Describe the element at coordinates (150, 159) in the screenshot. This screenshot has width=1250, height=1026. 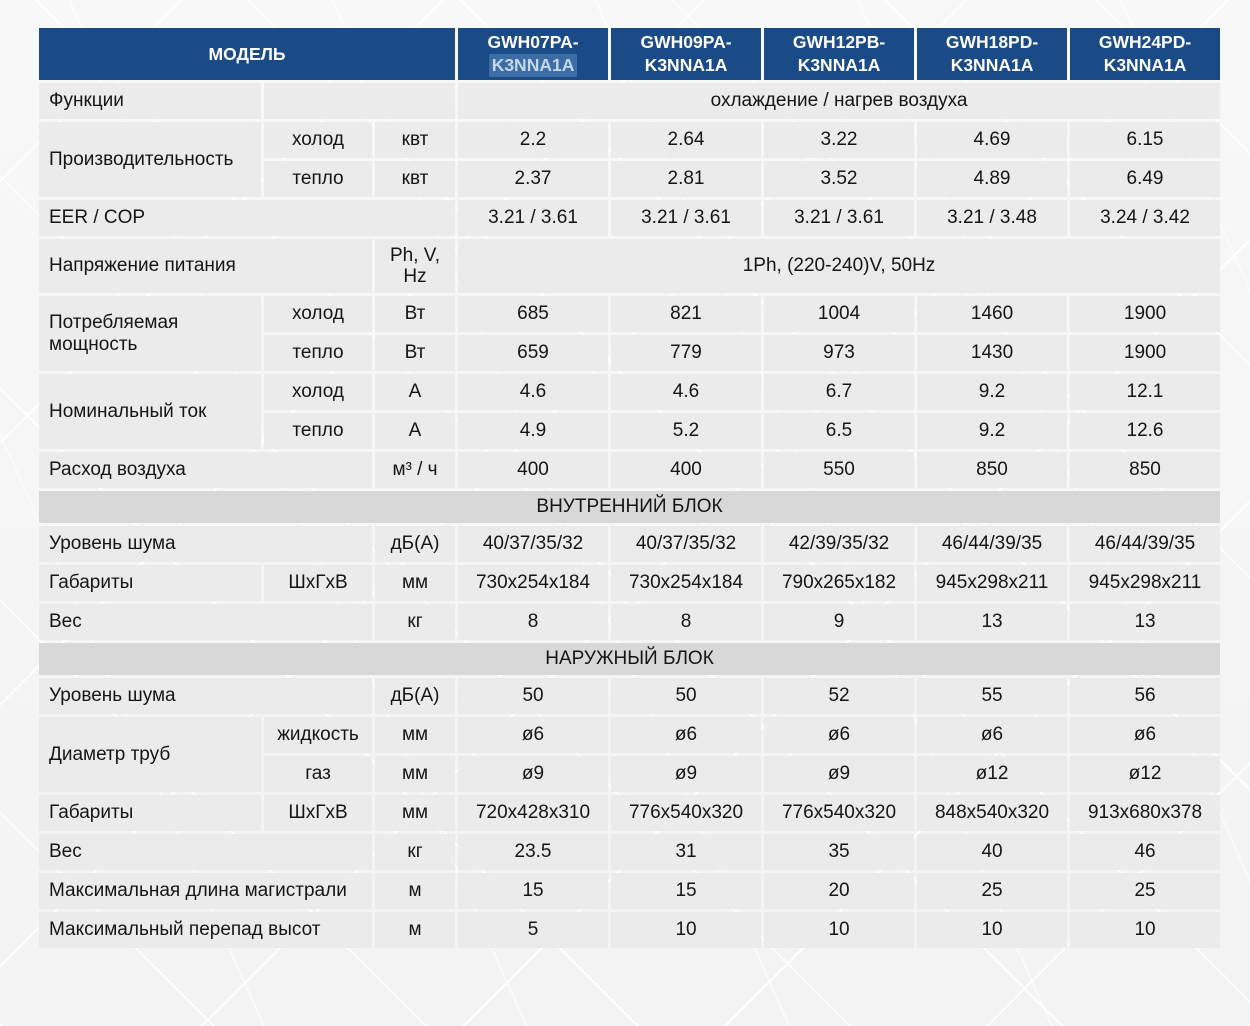
I see `row-label-cell: Производительность` at that location.